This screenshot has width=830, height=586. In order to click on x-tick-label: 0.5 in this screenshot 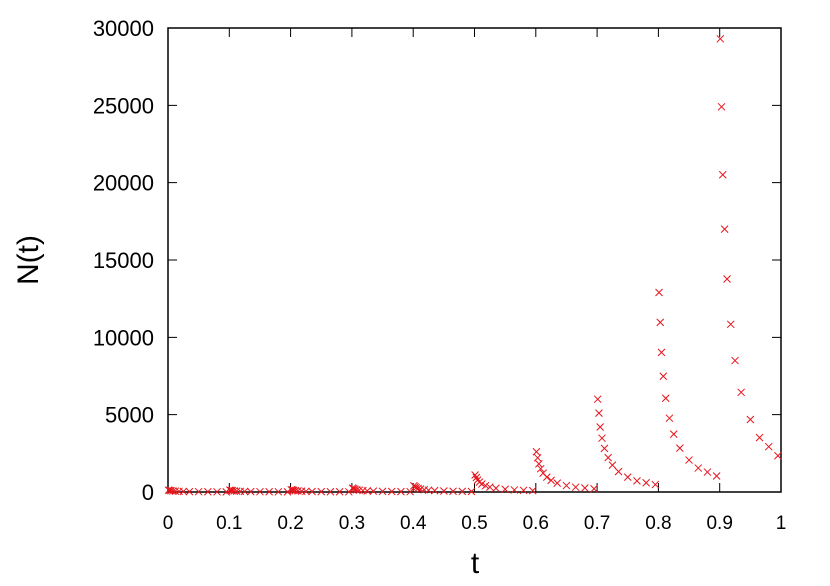, I will do `click(474, 523)`.